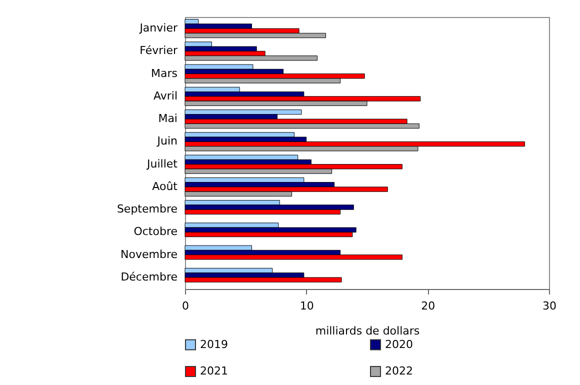 The height and width of the screenshot is (385, 580). I want to click on y-tick-label: Février, so click(159, 51).